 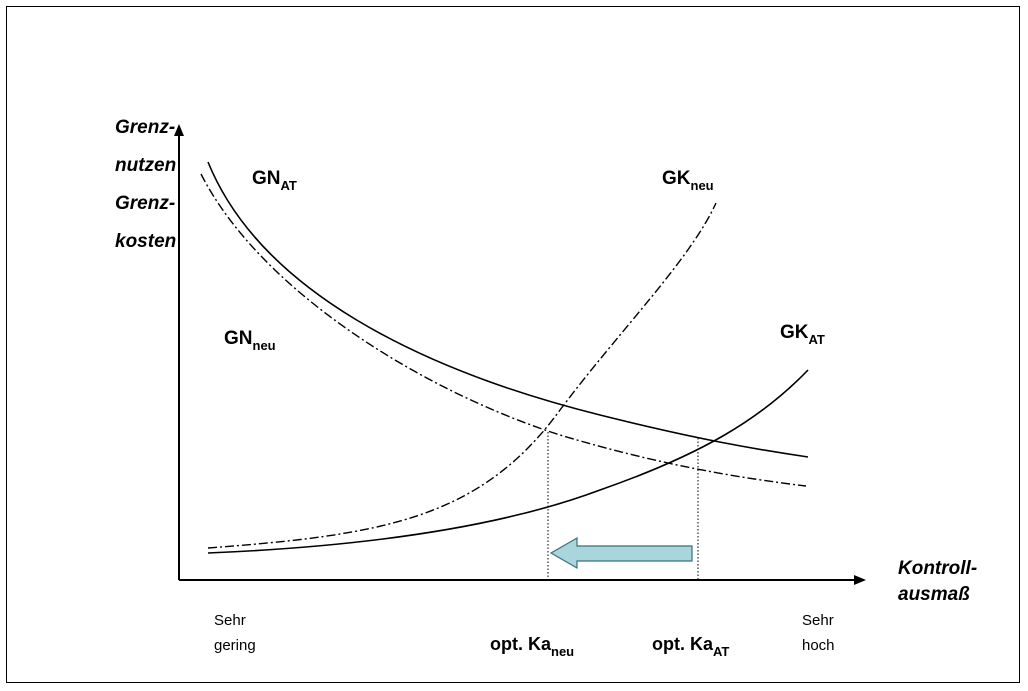 I want to click on shift-arrow, so click(x=621, y=553).